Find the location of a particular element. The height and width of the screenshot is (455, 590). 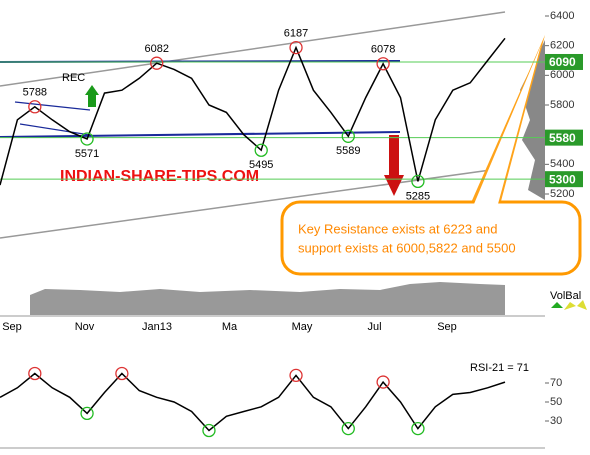

y-tick-label: 6200 is located at coordinates (562, 46).